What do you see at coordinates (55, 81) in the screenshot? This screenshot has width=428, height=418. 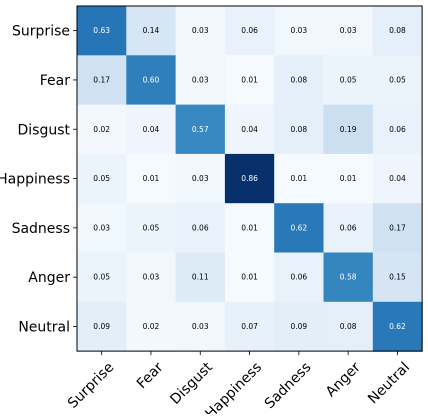 I see `y-tick-label: Fear` at bounding box center [55, 81].